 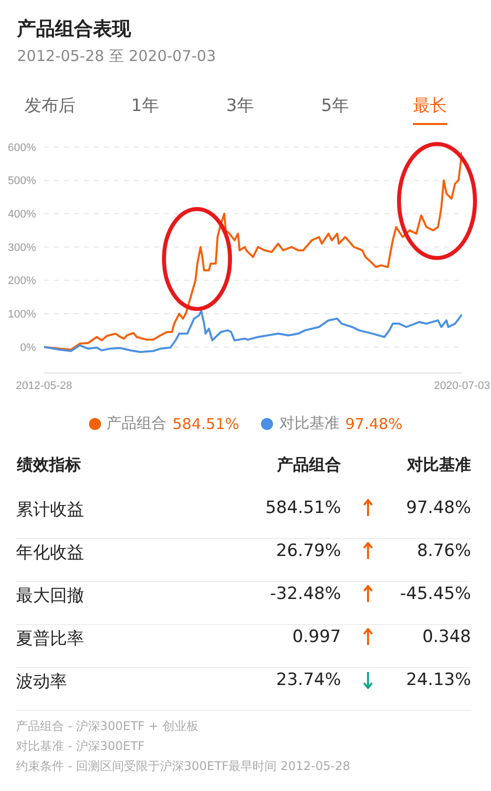 What do you see at coordinates (145, 106) in the screenshot?
I see `text: 1年` at bounding box center [145, 106].